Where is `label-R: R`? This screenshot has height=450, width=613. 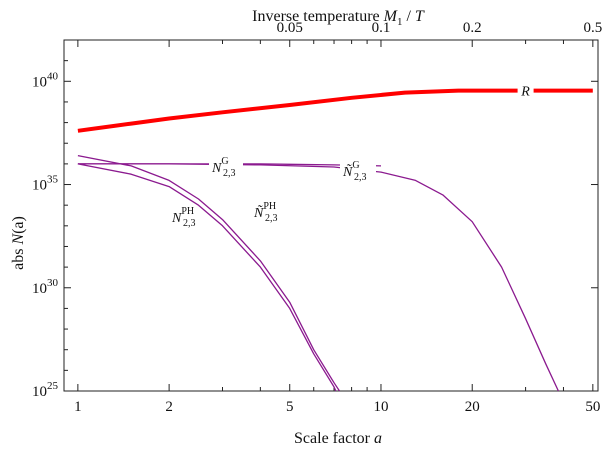
label-R: R is located at coordinates (525, 92).